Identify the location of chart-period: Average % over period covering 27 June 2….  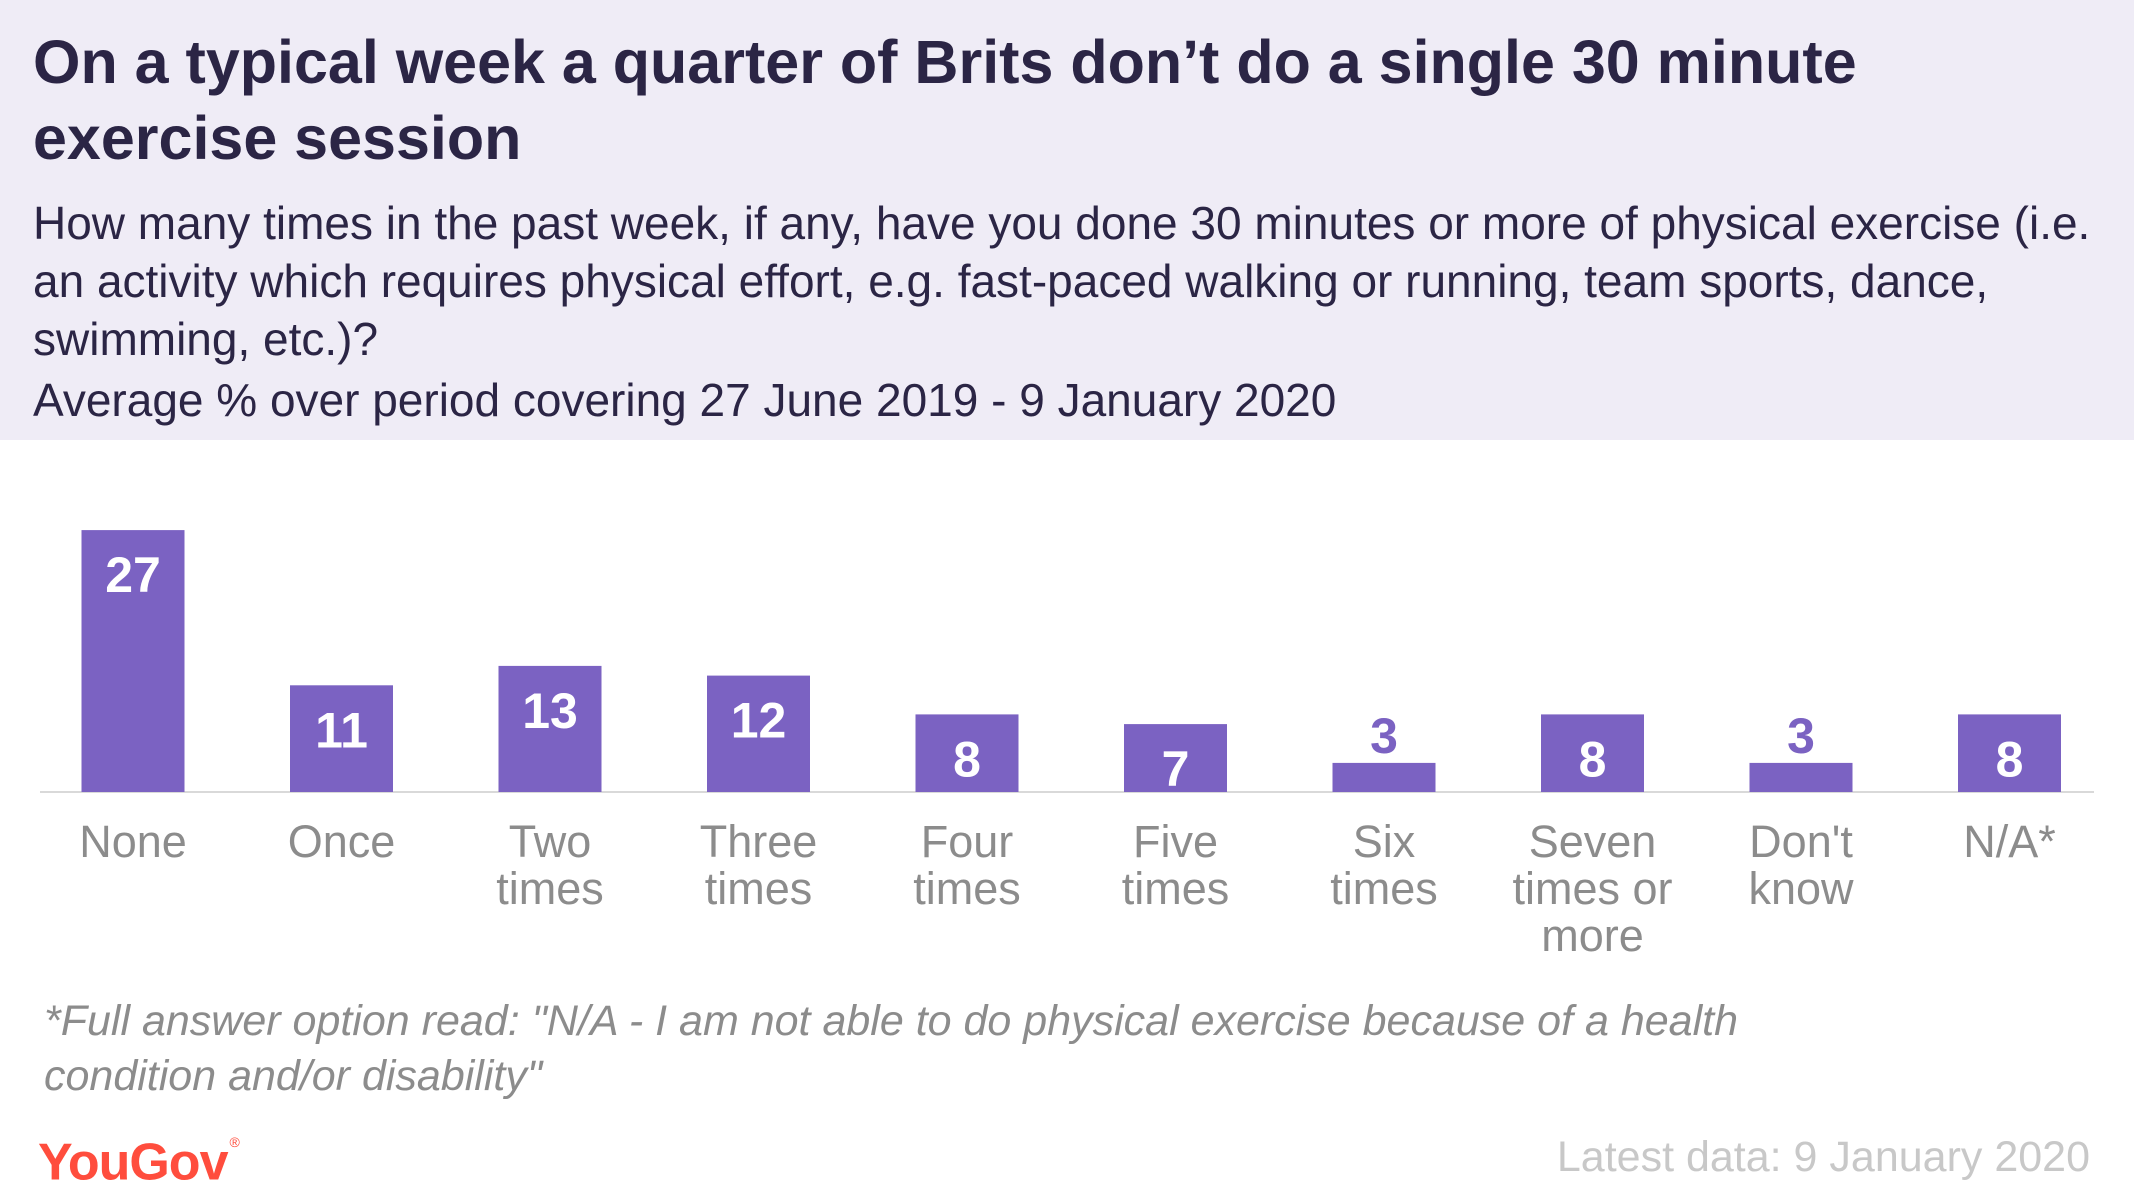
(685, 400).